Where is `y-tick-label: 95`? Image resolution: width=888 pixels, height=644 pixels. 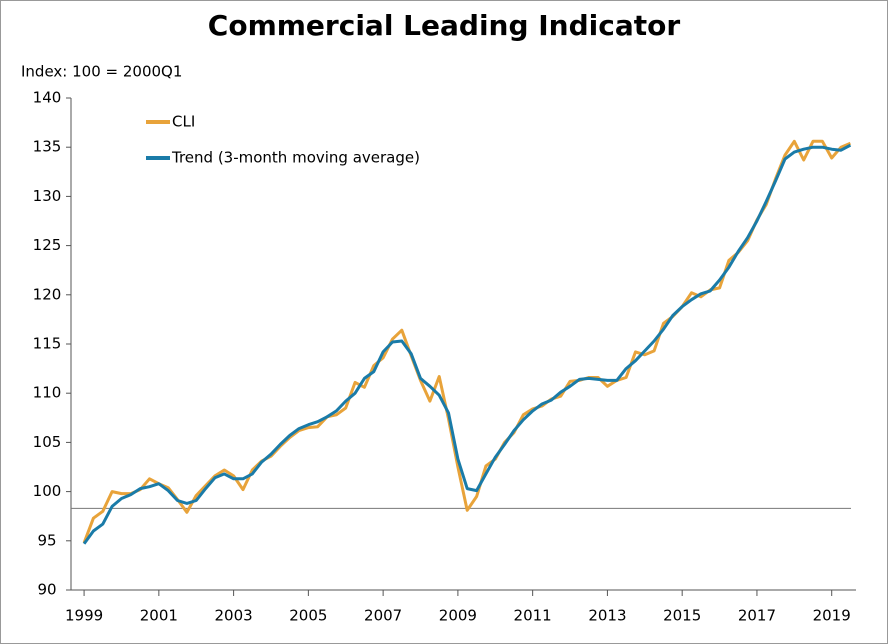
y-tick-label: 95 is located at coordinates (46, 540).